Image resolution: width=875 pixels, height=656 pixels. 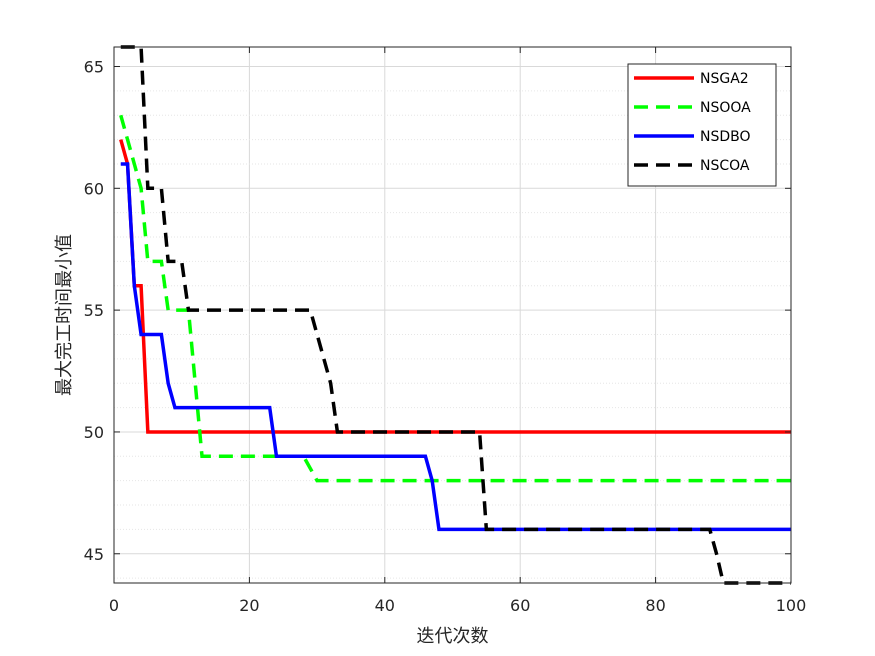 What do you see at coordinates (94, 554) in the screenshot?
I see `y-tick-label: 45` at bounding box center [94, 554].